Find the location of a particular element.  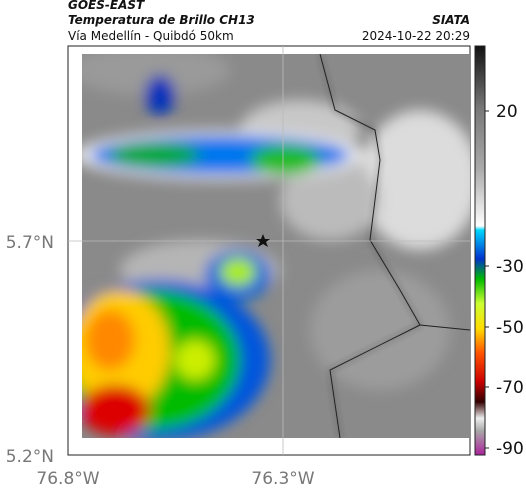

lon-label: 76.8°W is located at coordinates (67, 479).